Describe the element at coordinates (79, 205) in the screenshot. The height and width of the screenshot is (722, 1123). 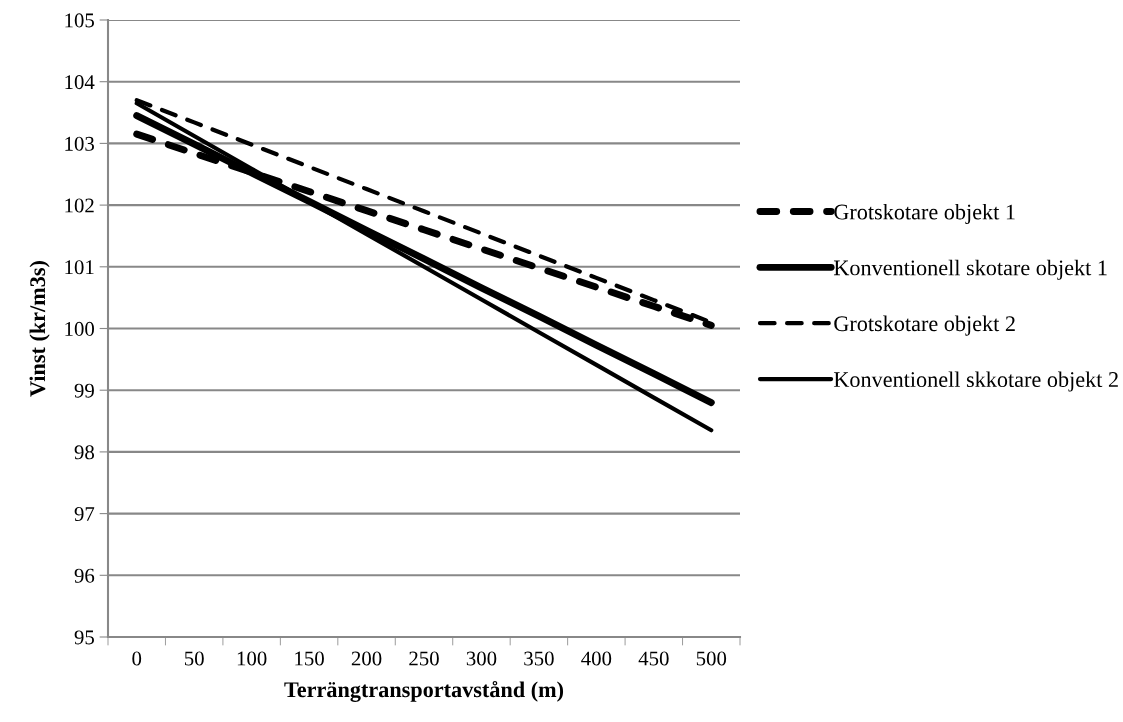
I see `y-tick-label: 102` at that location.